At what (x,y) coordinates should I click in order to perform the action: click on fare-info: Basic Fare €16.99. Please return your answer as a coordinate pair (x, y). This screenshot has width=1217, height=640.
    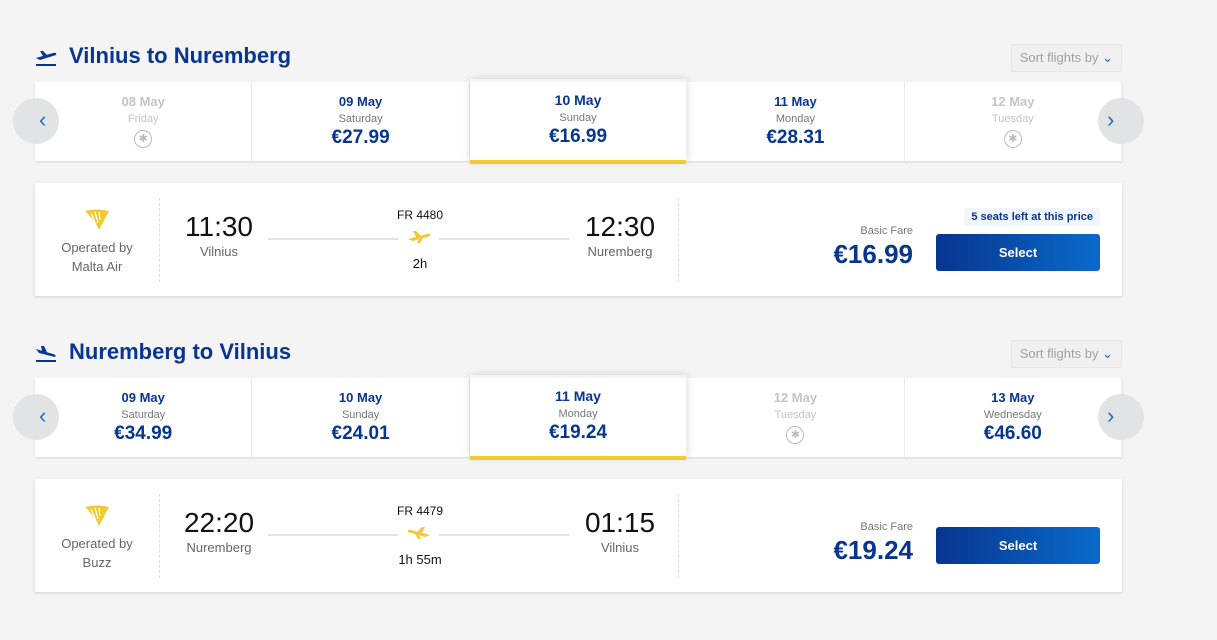
    Looking at the image, I should click on (873, 247).